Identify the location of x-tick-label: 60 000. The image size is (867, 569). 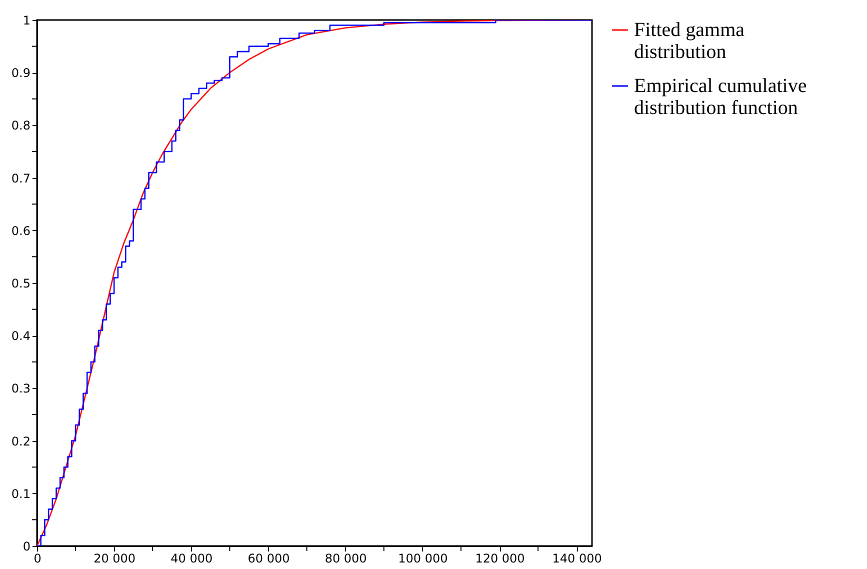
(269, 559).